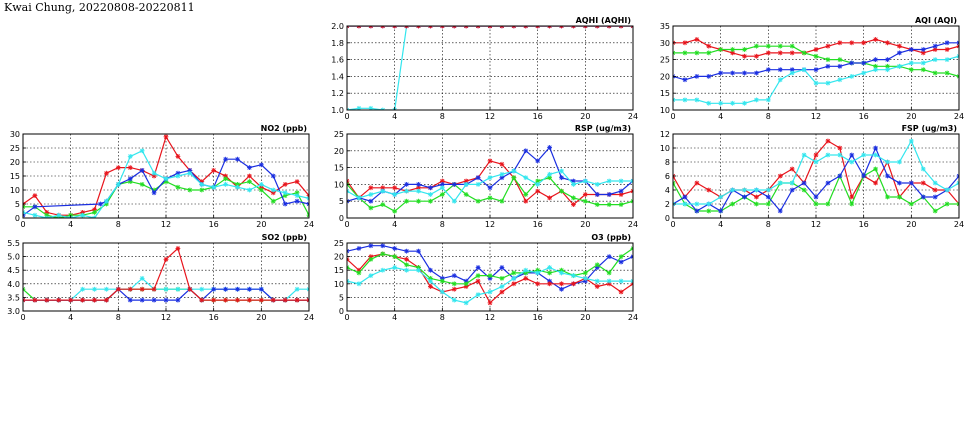  I want to click on y-tick-label: 20, so click(339, 257).